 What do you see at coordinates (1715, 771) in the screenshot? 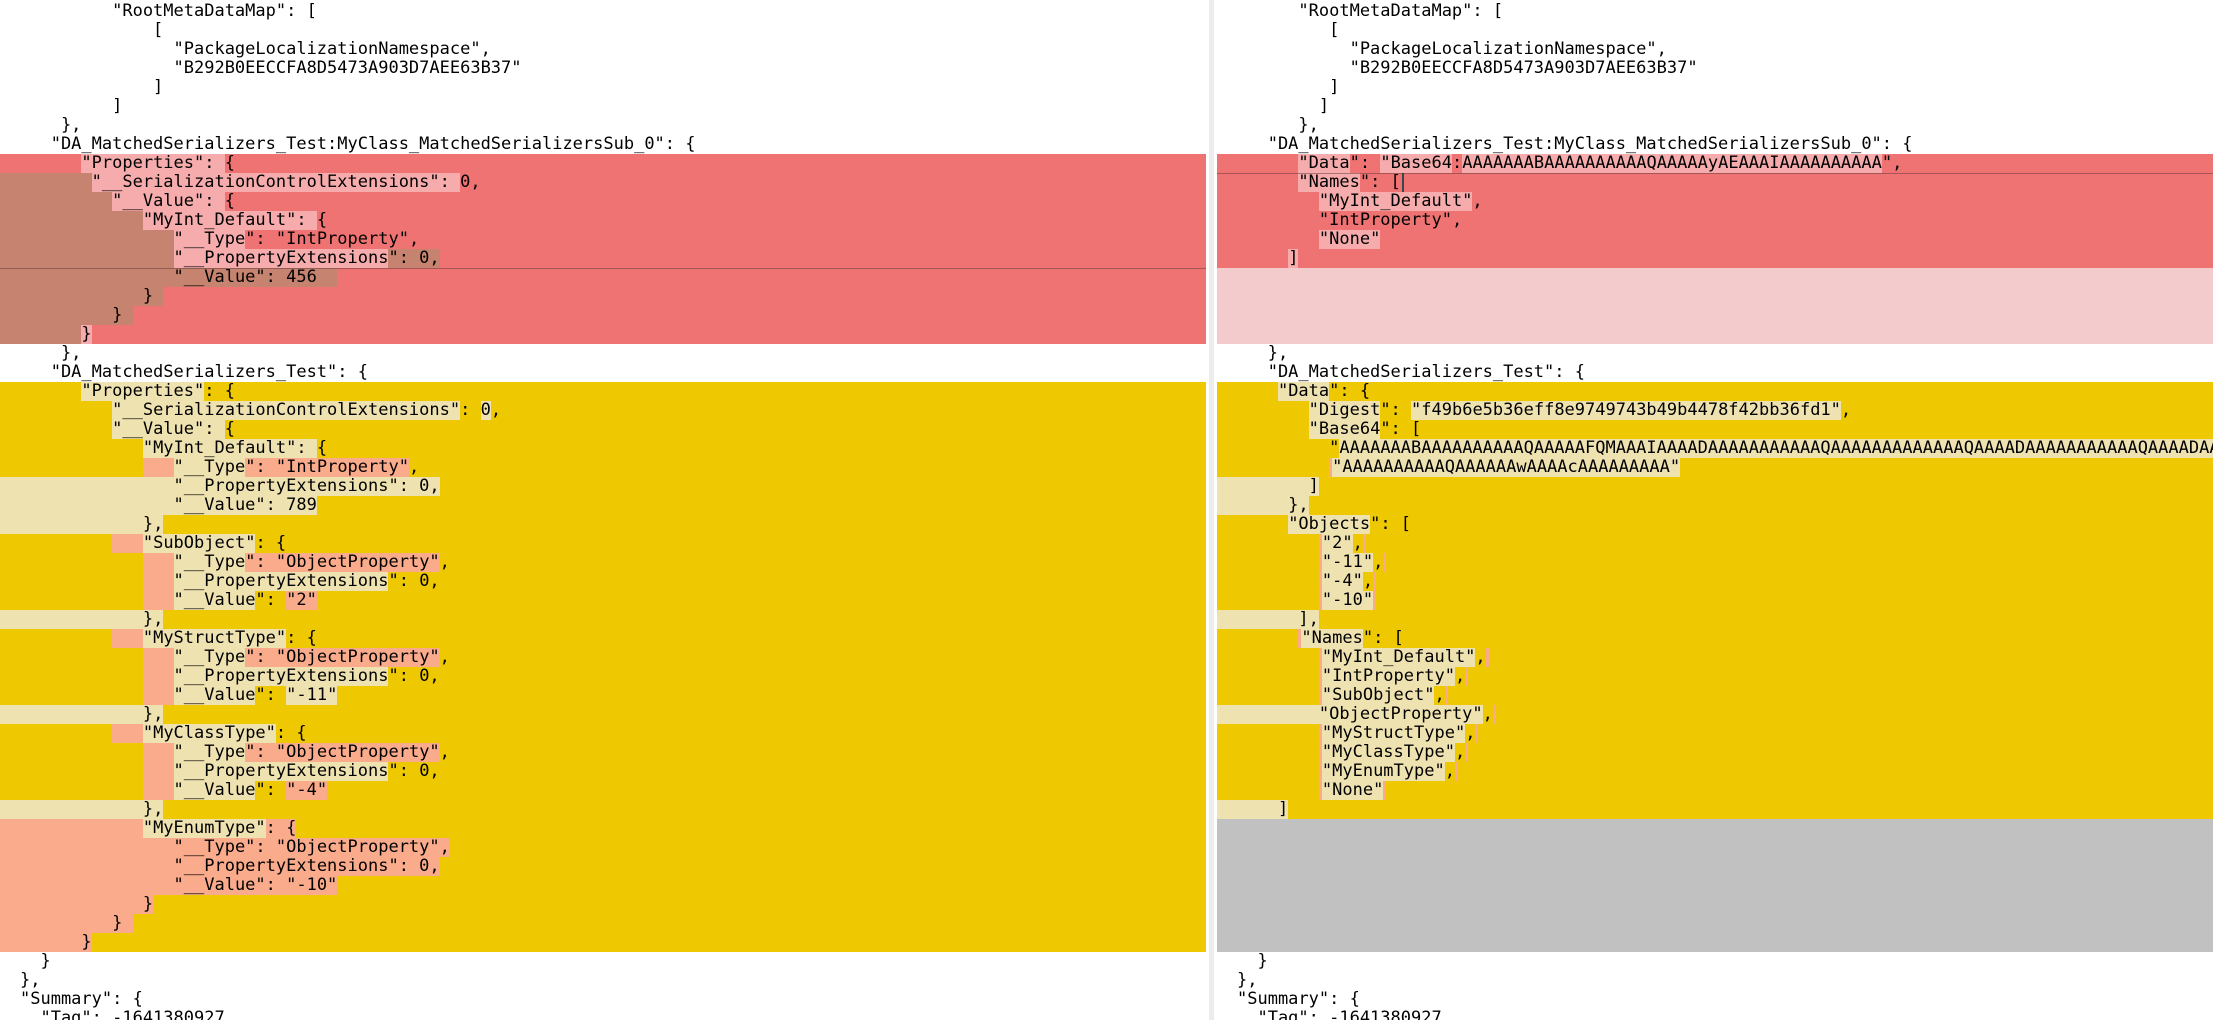
I see `code-line: "MyEnumType",` at bounding box center [1715, 771].